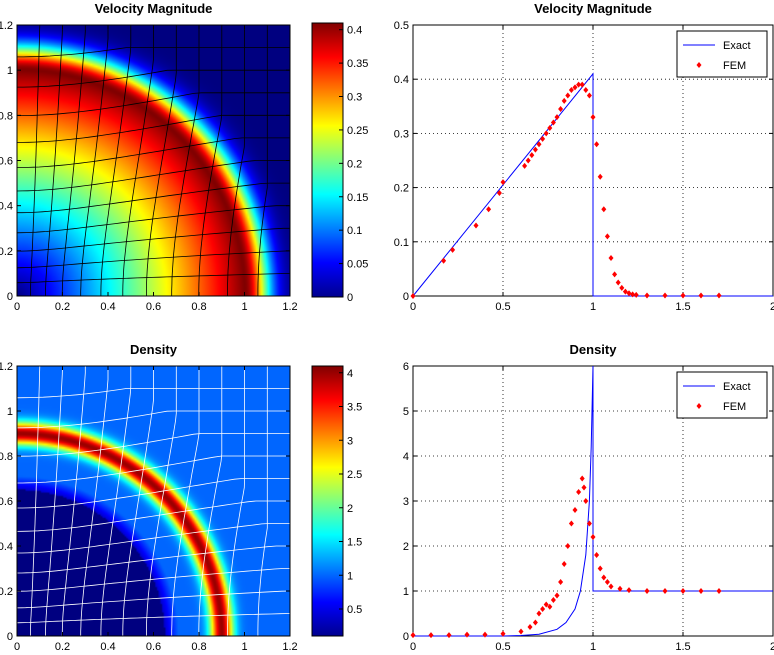 The image size is (774, 655). I want to click on y-tick-label: 0.5, so click(401, 26).